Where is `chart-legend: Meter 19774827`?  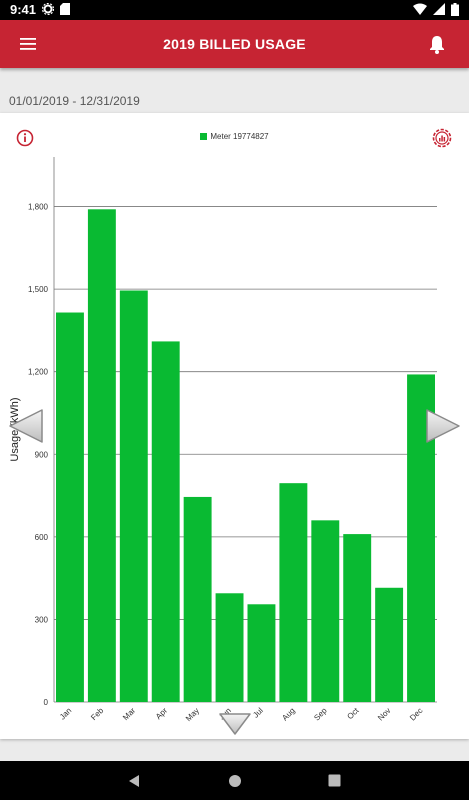 chart-legend: Meter 19774827 is located at coordinates (234, 136).